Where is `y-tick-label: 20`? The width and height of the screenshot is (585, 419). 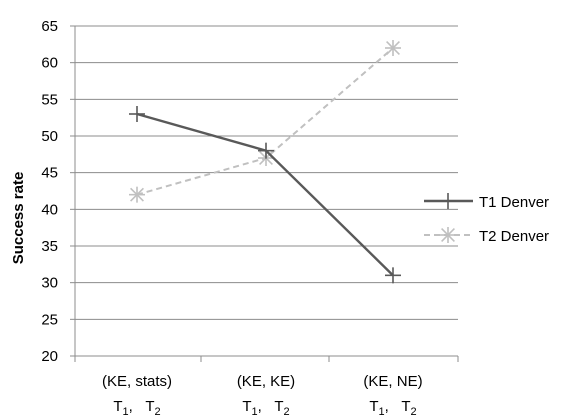 y-tick-label: 20 is located at coordinates (49, 356).